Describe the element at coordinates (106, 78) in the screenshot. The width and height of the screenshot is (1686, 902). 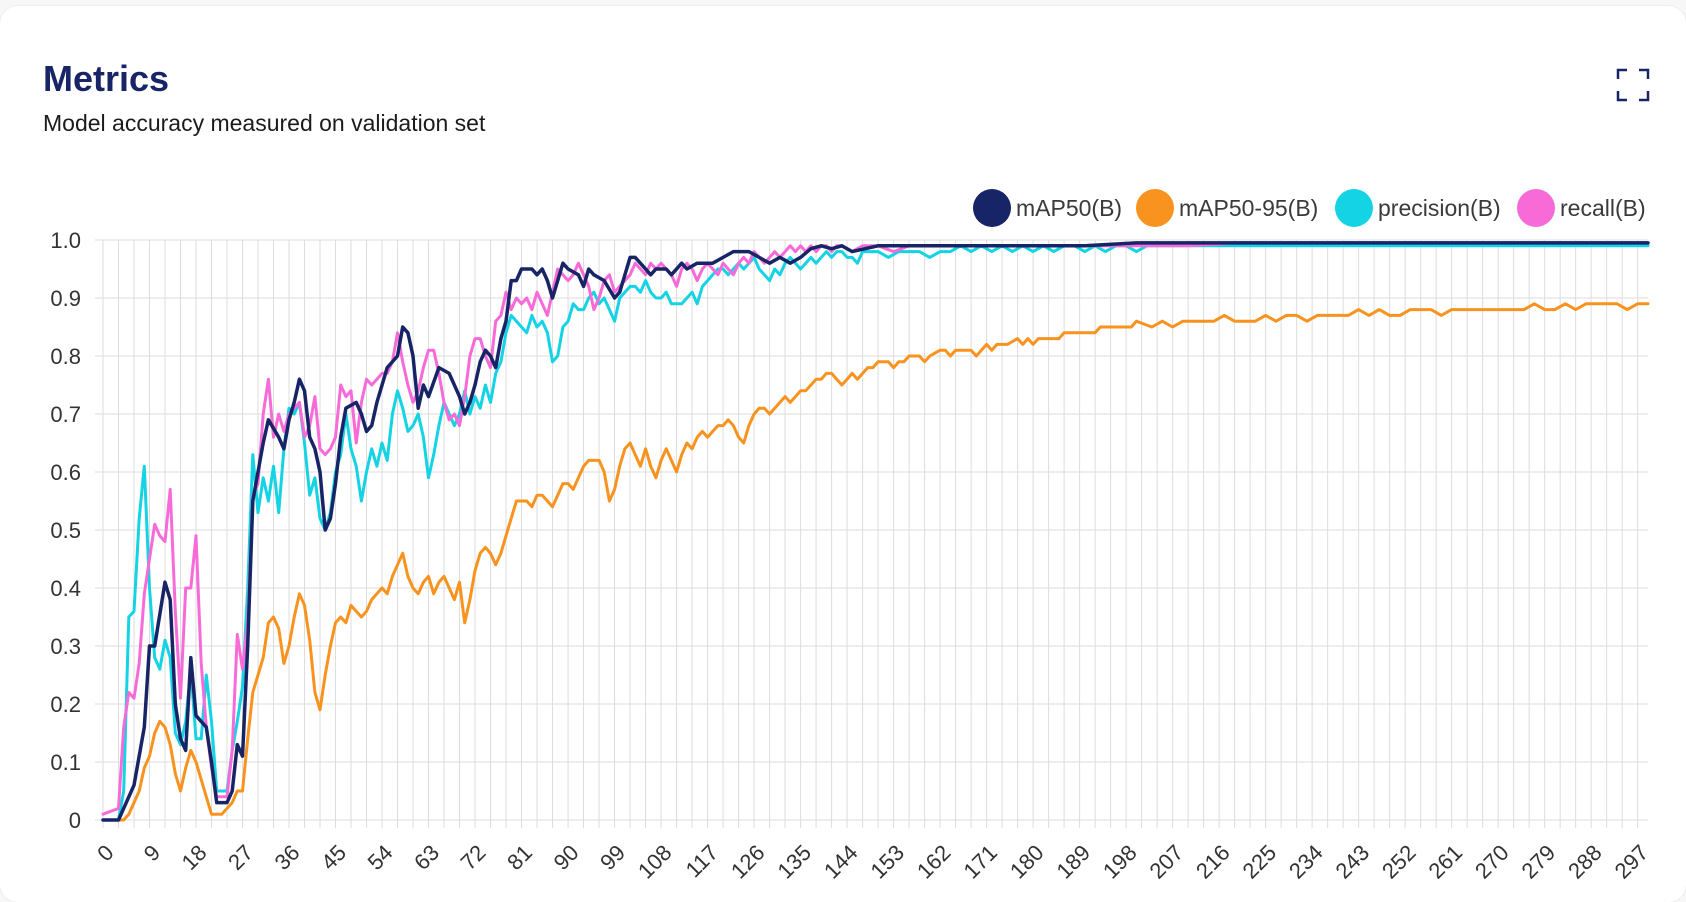
I see `card-title: Metrics` at that location.